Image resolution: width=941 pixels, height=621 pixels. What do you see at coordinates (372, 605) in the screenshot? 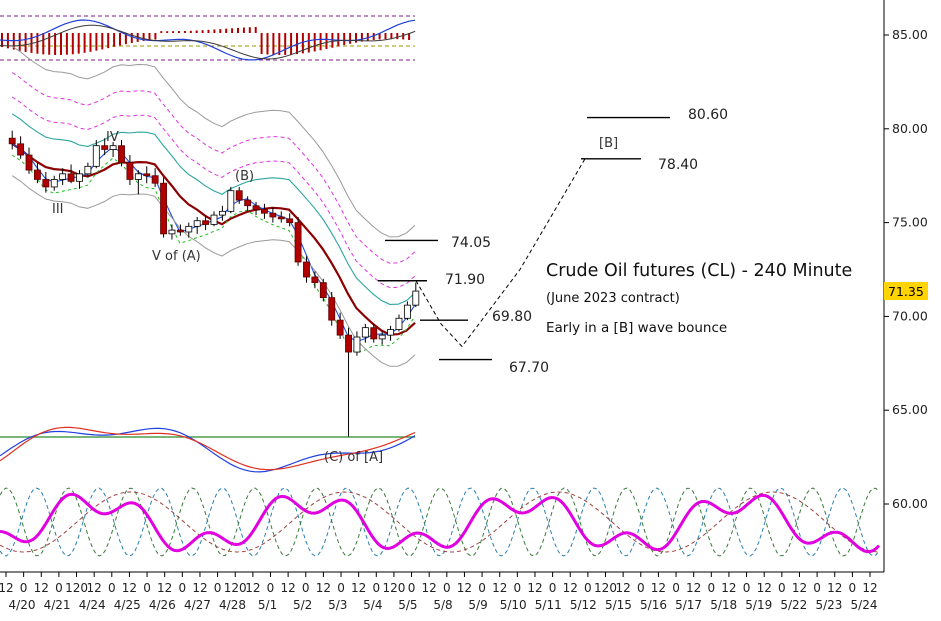
I see `x-date-label: 5/4` at bounding box center [372, 605].